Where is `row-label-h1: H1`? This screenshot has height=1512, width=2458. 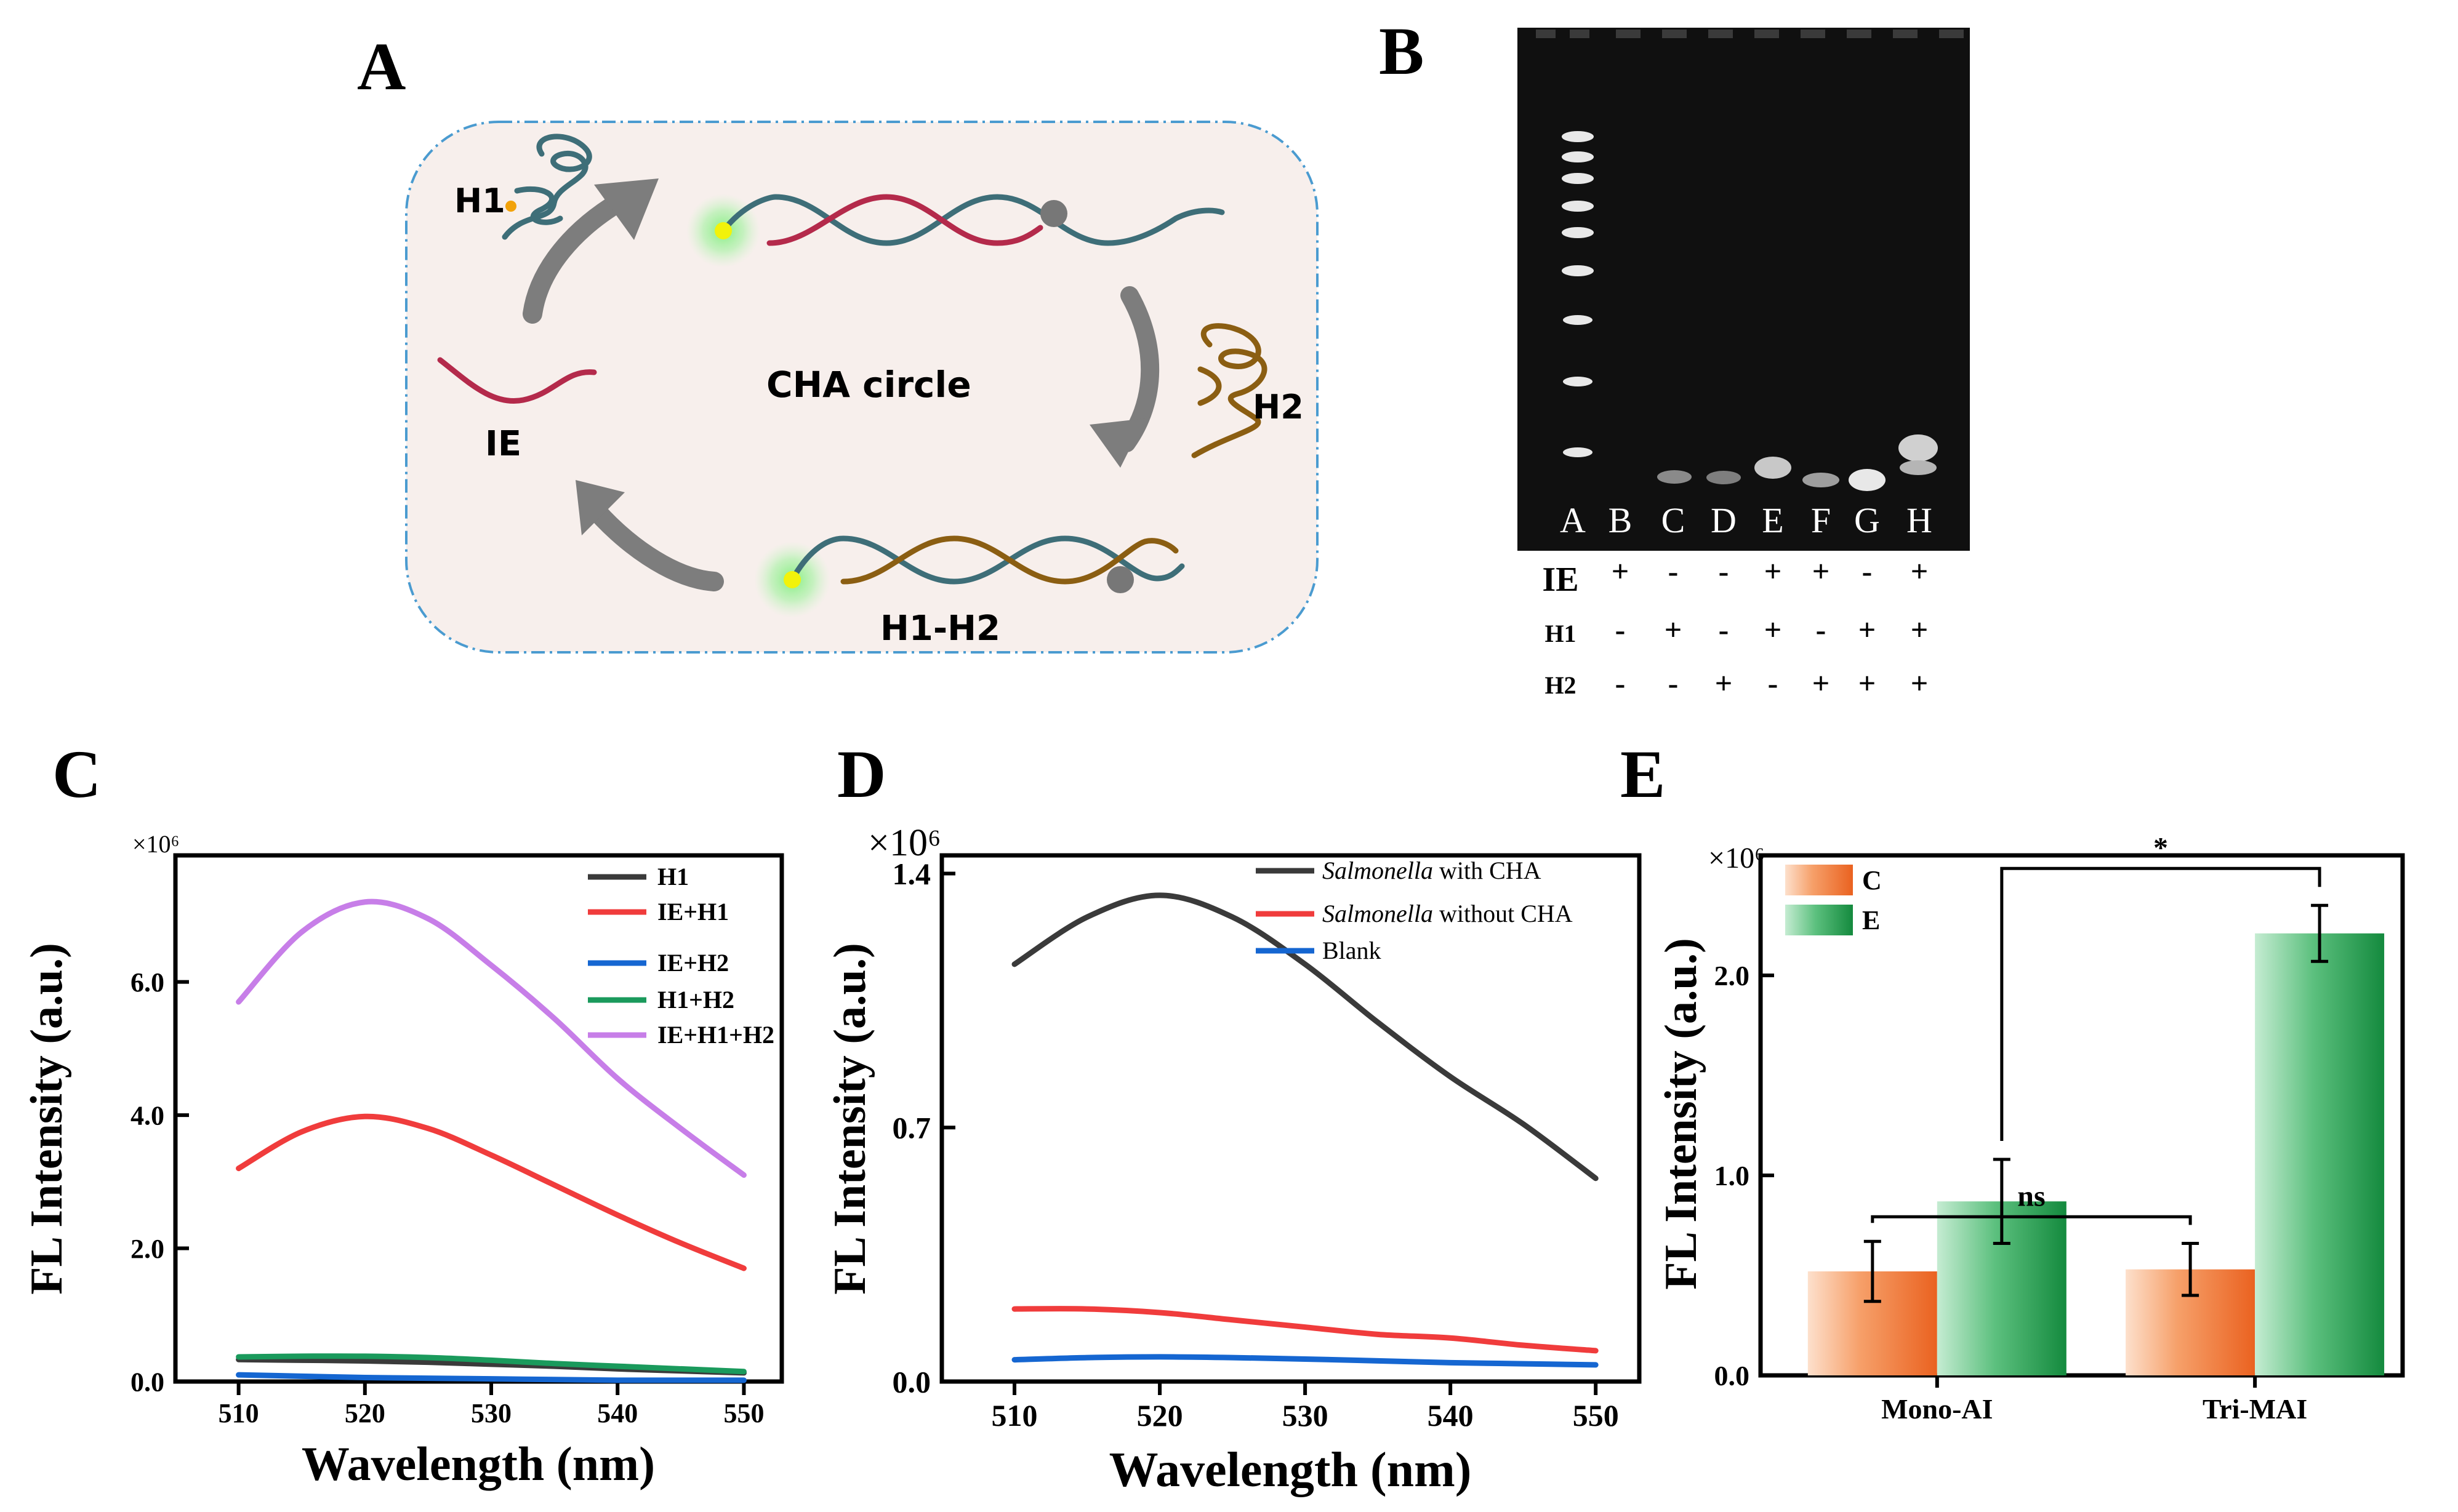 row-label-h1: H1 is located at coordinates (1560, 633).